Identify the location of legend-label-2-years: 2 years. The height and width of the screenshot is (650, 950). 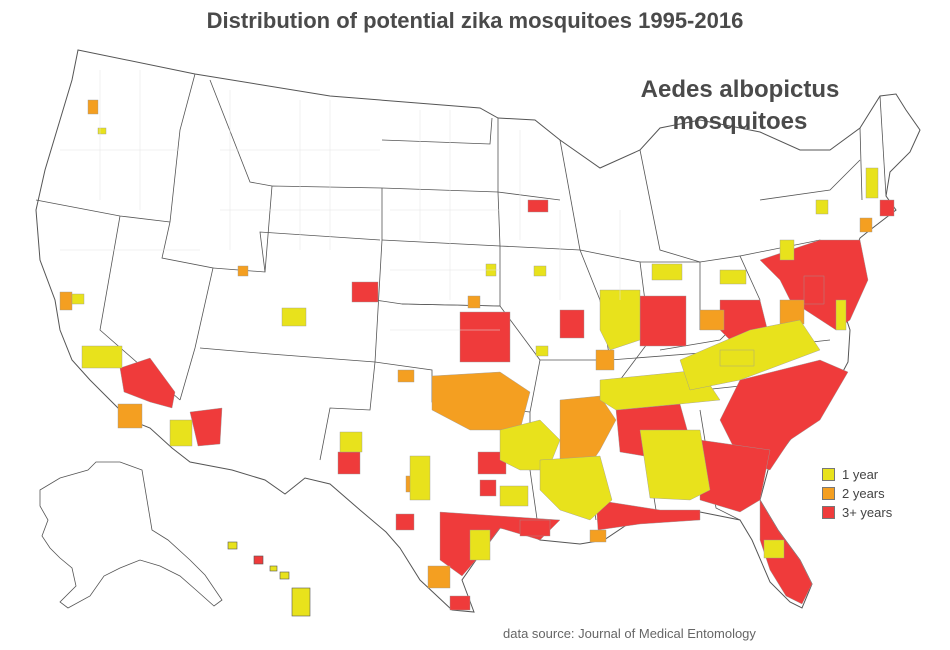
(863, 493).